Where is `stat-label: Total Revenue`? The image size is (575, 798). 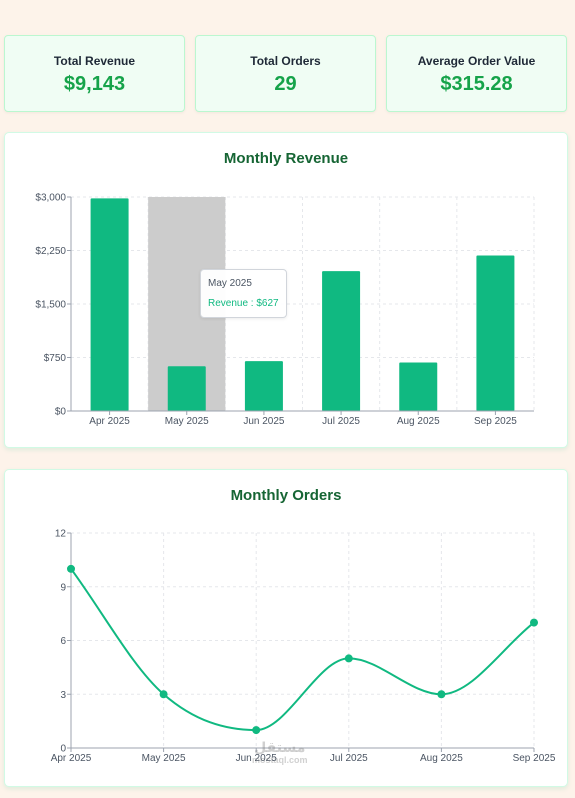 stat-label: Total Revenue is located at coordinates (94, 61).